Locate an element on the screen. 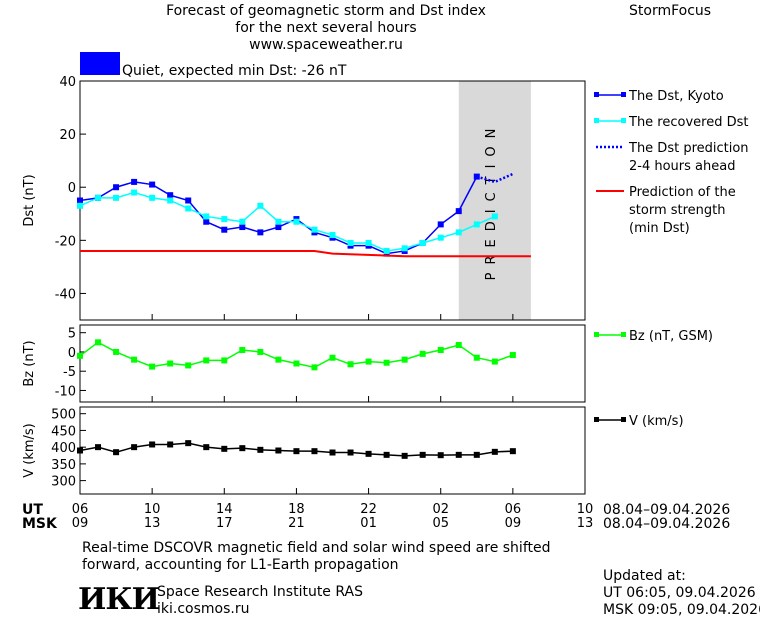 This screenshot has width=760, height=620. bz-ytick-label: 5 is located at coordinates (72, 334).